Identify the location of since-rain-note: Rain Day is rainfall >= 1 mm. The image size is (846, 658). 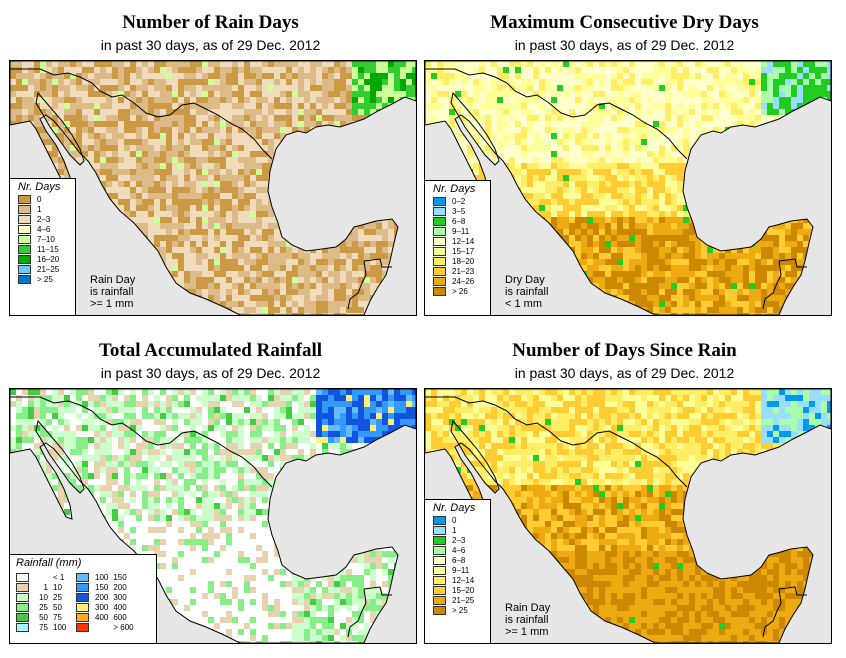
(527, 620).